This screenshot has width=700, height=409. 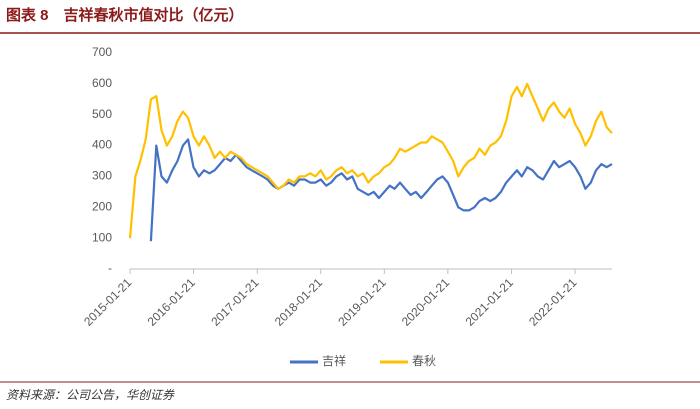 What do you see at coordinates (102, 237) in the screenshot?
I see `y-tick-label: 100` at bounding box center [102, 237].